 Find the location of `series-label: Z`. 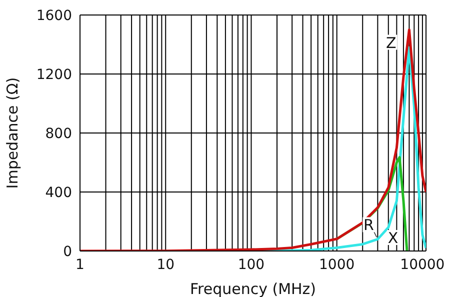

series-label: Z is located at coordinates (391, 43).